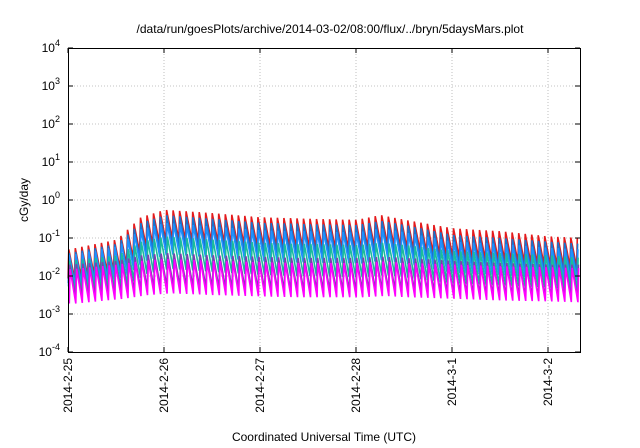  What do you see at coordinates (68, 385) in the screenshot?
I see `x-tick-label: 2014-2-25` at bounding box center [68, 385].